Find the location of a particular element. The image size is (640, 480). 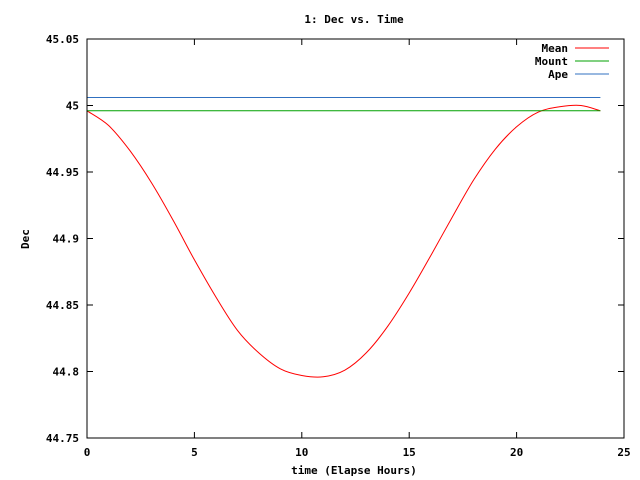

y-tick-label: 44.8 is located at coordinates (66, 372).